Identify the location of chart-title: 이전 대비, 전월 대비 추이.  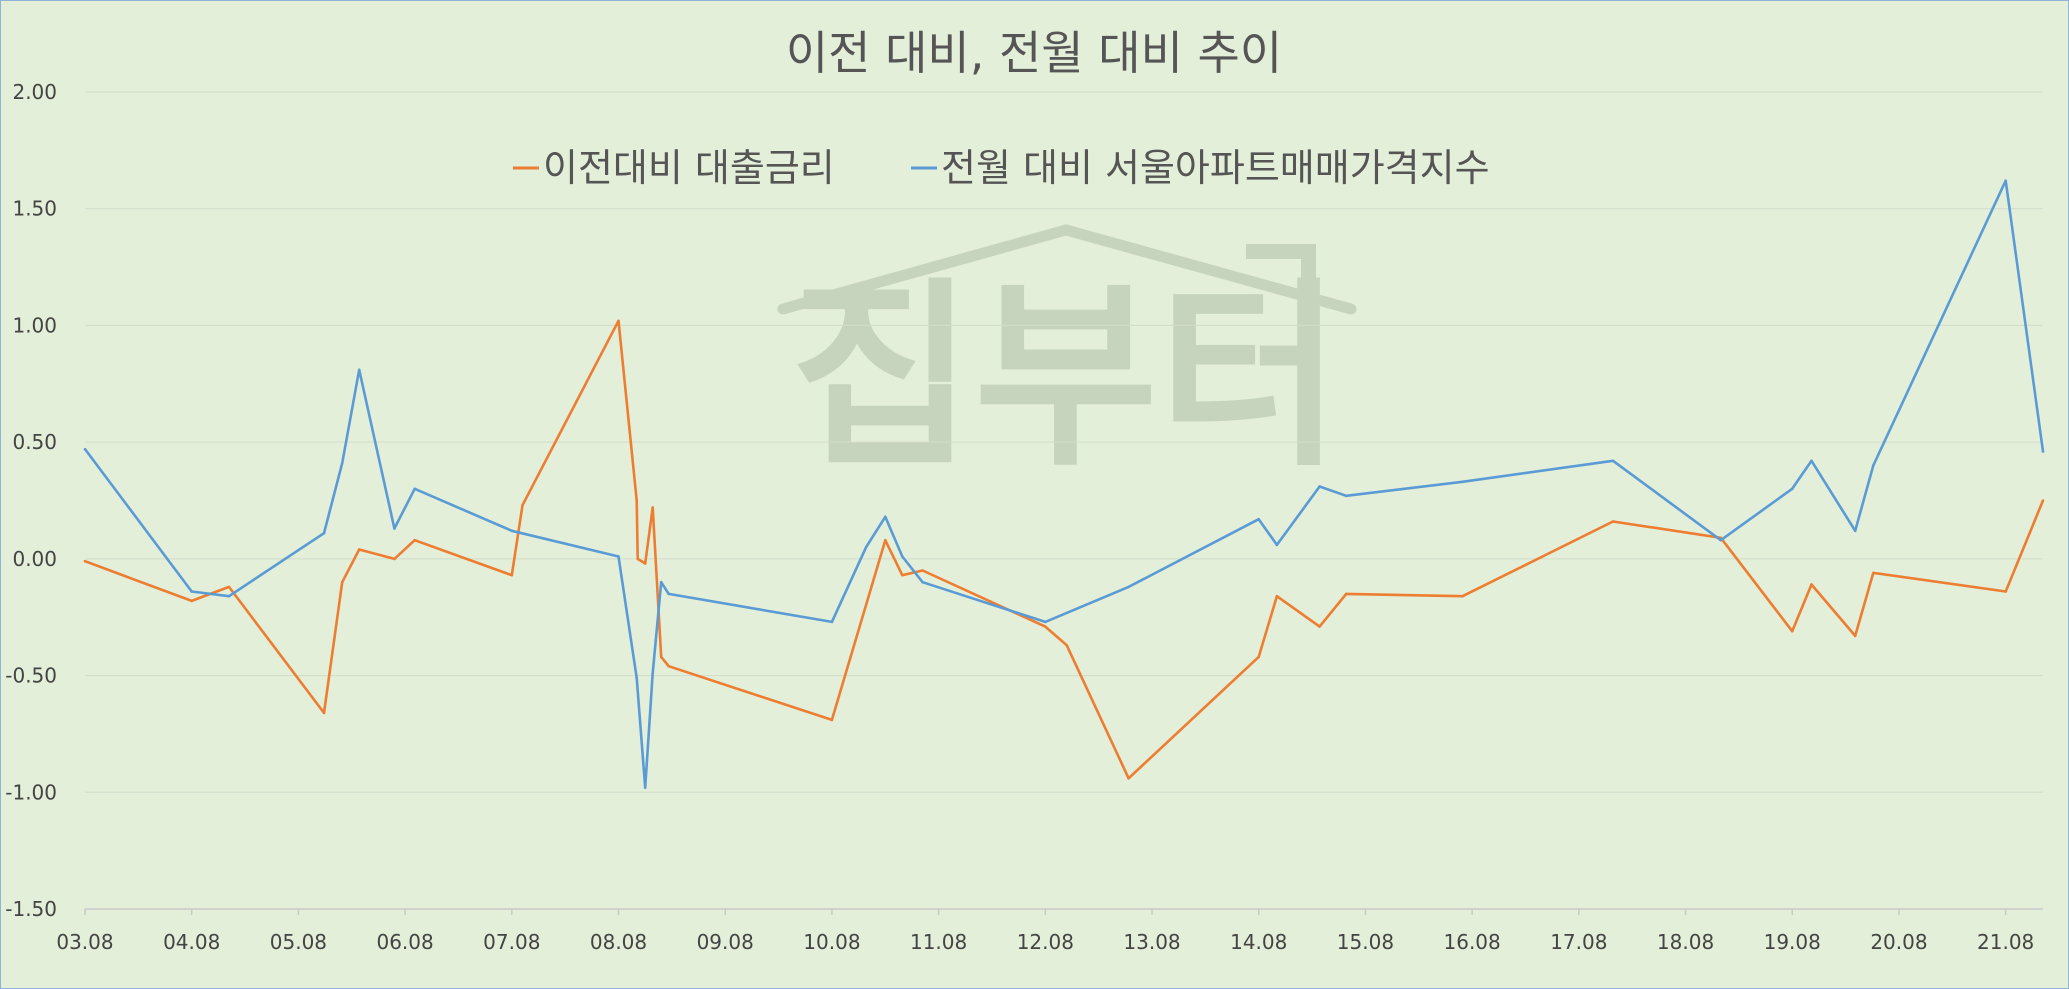
(1034, 53).